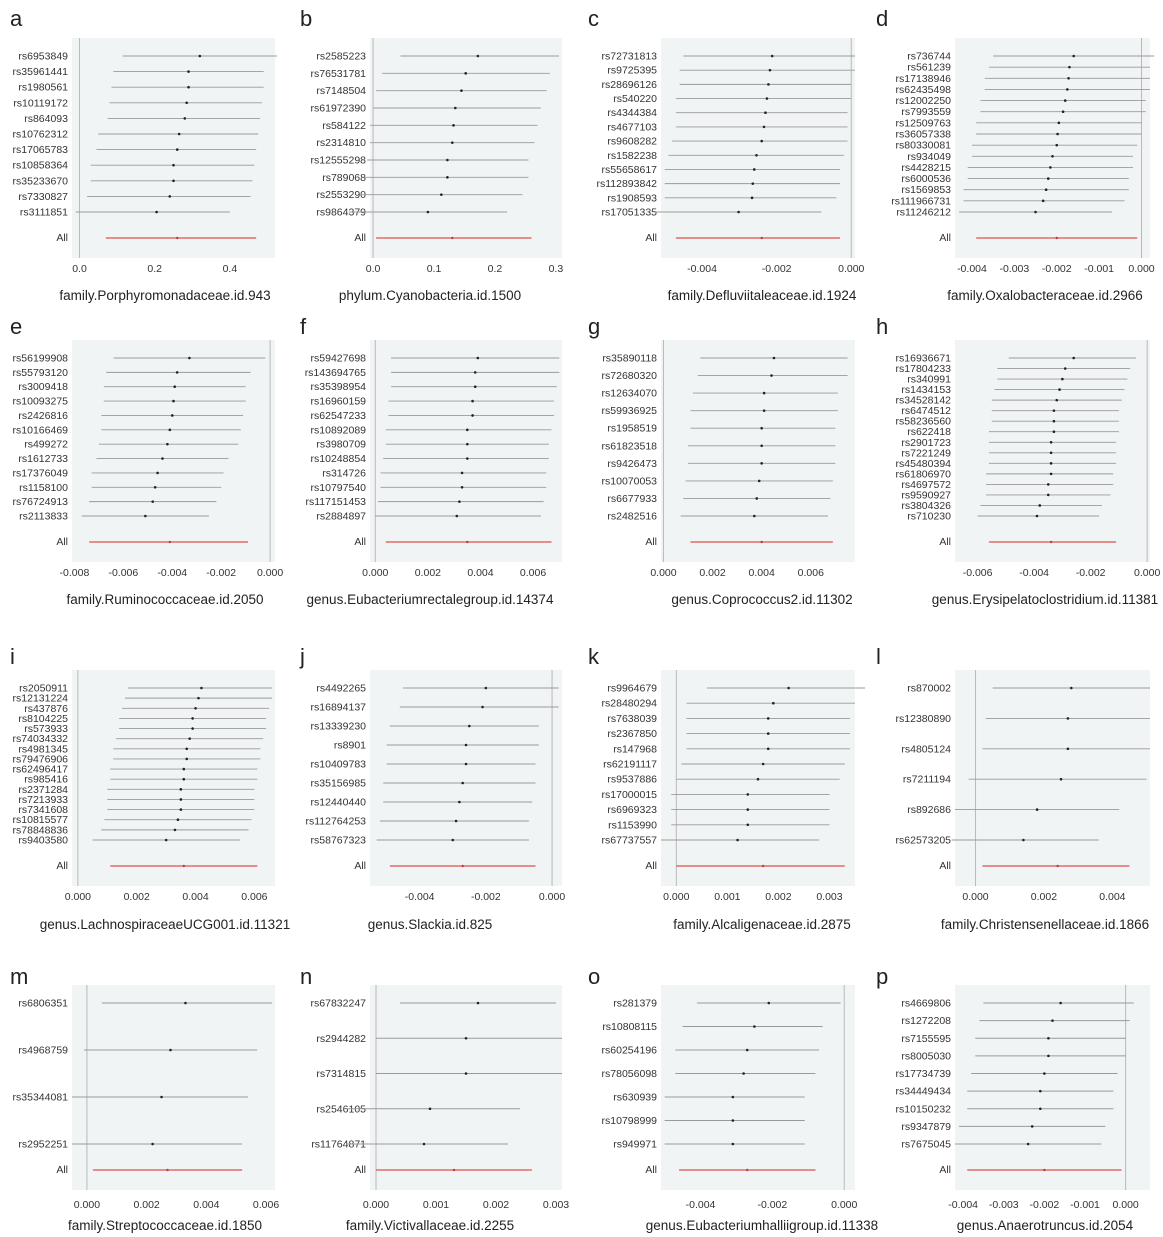 The height and width of the screenshot is (1237, 1163). What do you see at coordinates (632, 810) in the screenshot?
I see `snp-label: rs6969323` at bounding box center [632, 810].